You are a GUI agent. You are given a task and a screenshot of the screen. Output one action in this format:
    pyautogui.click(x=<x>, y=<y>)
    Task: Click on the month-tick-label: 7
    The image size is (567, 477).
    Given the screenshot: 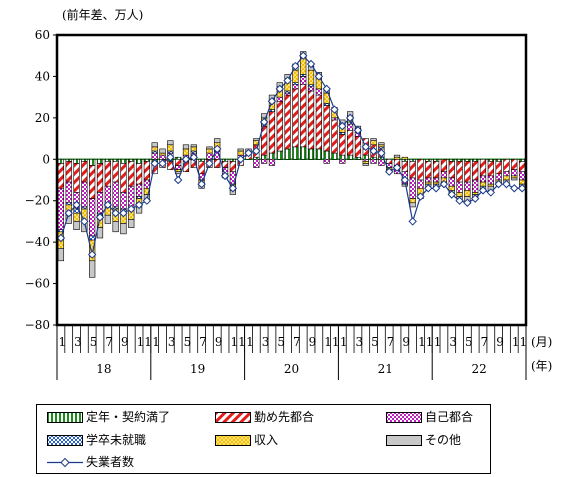 What is the action you would take?
    pyautogui.click(x=203, y=342)
    